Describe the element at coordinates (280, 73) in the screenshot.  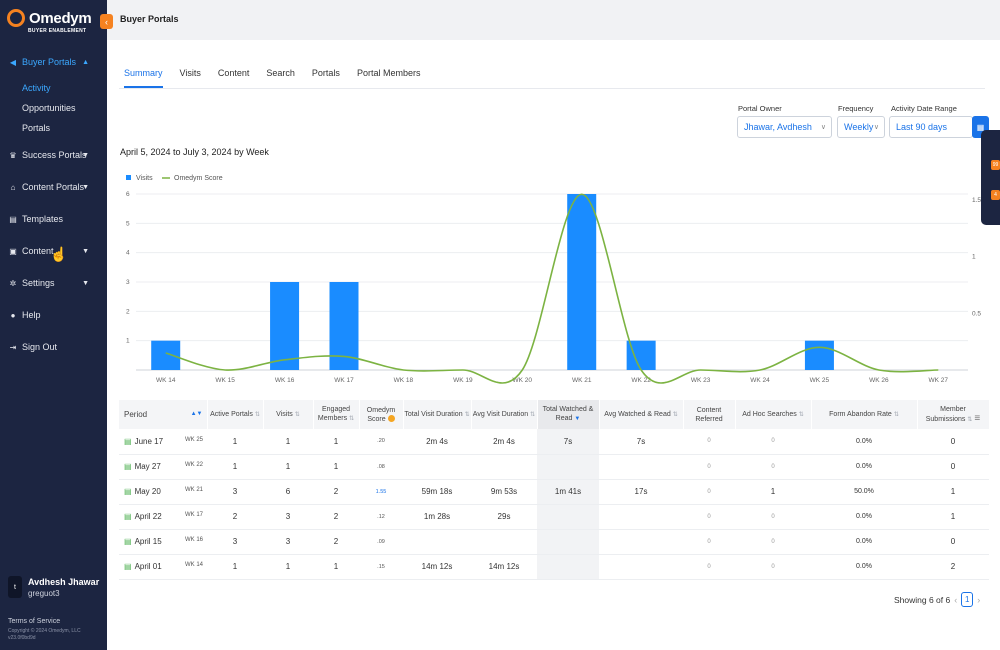
I see `tab-search: Search` at that location.